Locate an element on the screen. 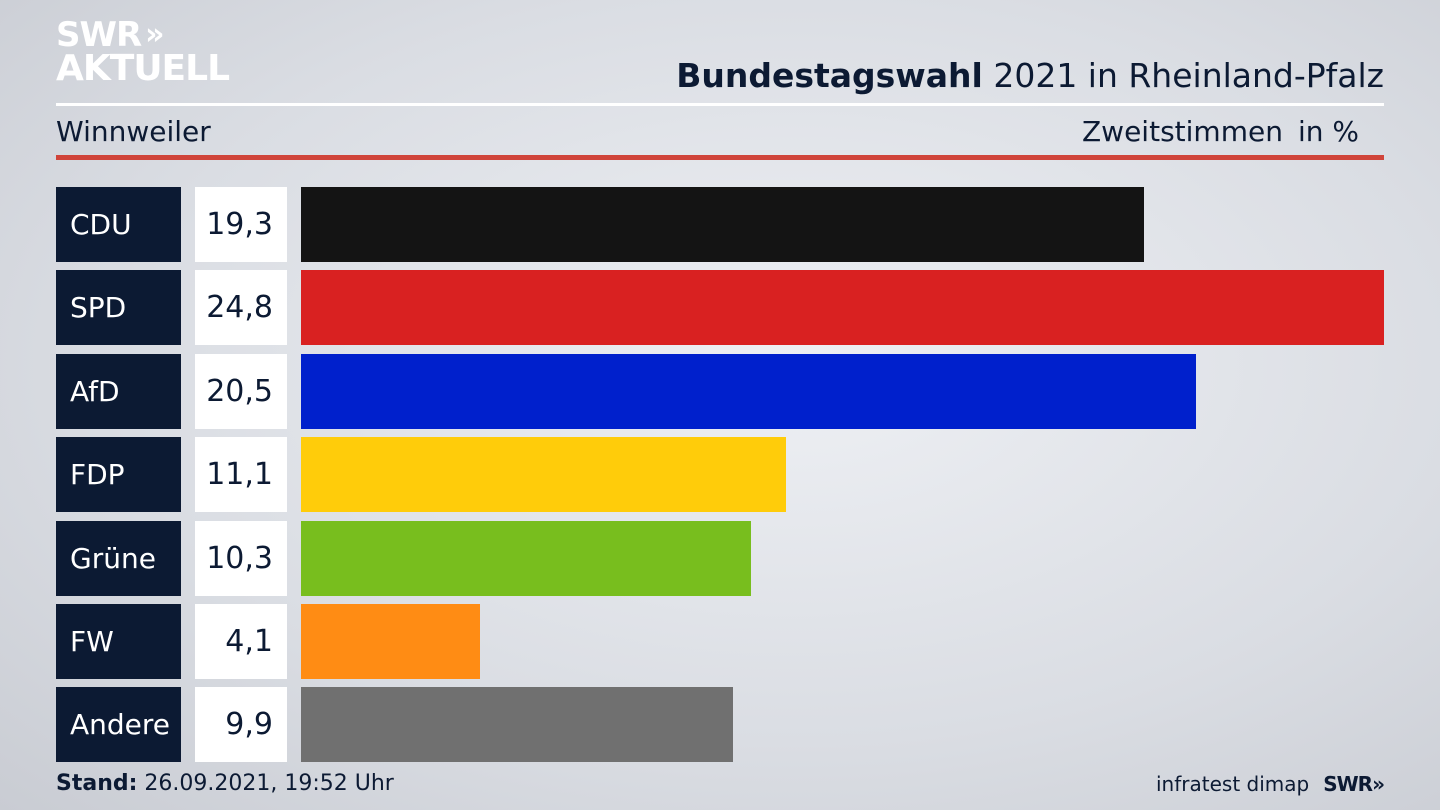 The height and width of the screenshot is (810, 1440). value-label: 11,1 is located at coordinates (241, 475).